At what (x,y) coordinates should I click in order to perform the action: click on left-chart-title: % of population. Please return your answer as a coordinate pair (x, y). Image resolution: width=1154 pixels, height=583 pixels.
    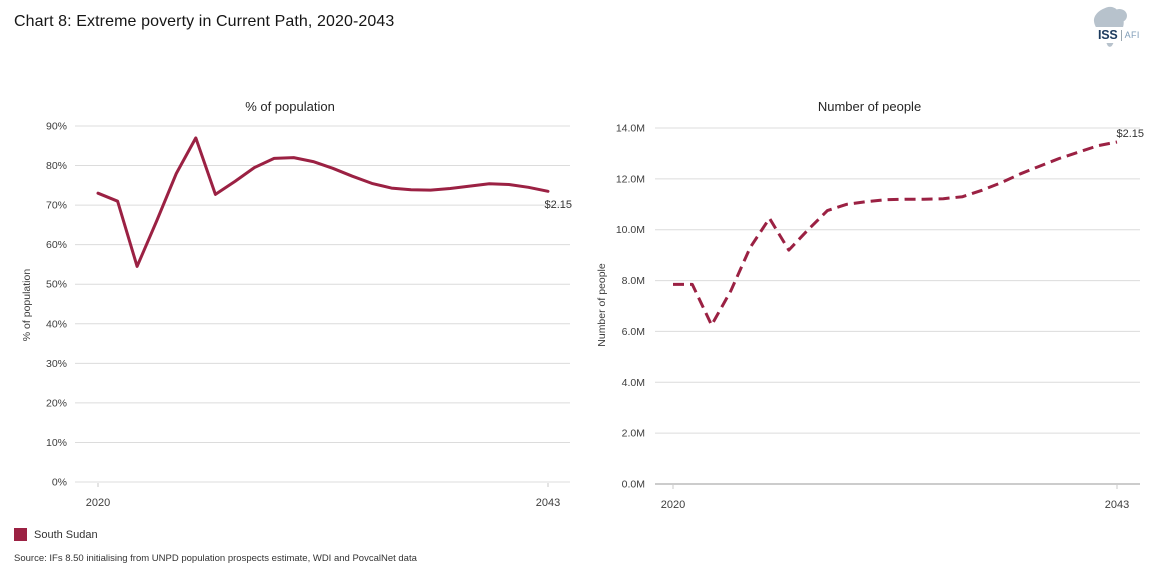
    Looking at the image, I should click on (290, 106).